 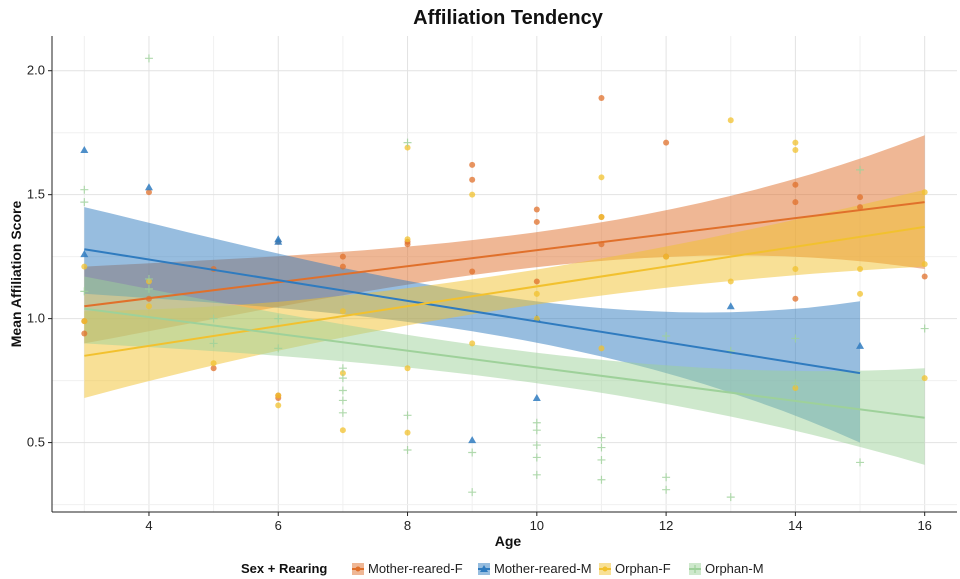 I want to click on legend-label: Mother-reared-F, so click(x=415, y=568).